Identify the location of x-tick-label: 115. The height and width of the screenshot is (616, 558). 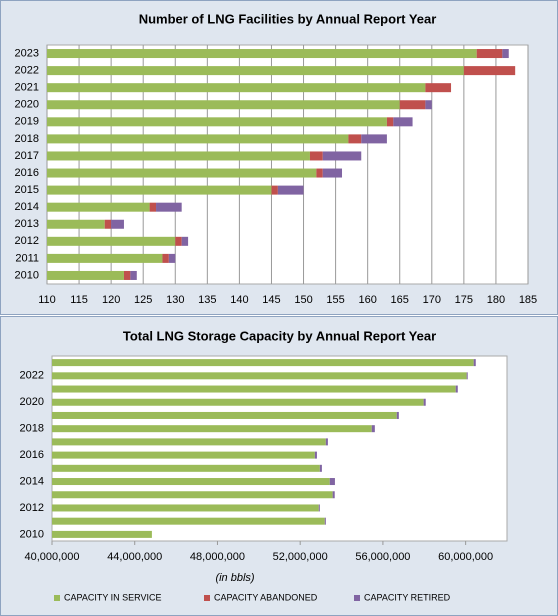
(79, 300).